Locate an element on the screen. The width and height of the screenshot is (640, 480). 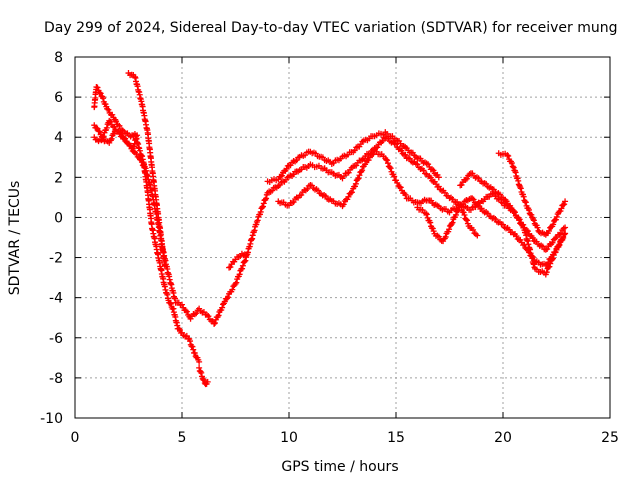
y-tick-label: -4 is located at coordinates (56, 299).